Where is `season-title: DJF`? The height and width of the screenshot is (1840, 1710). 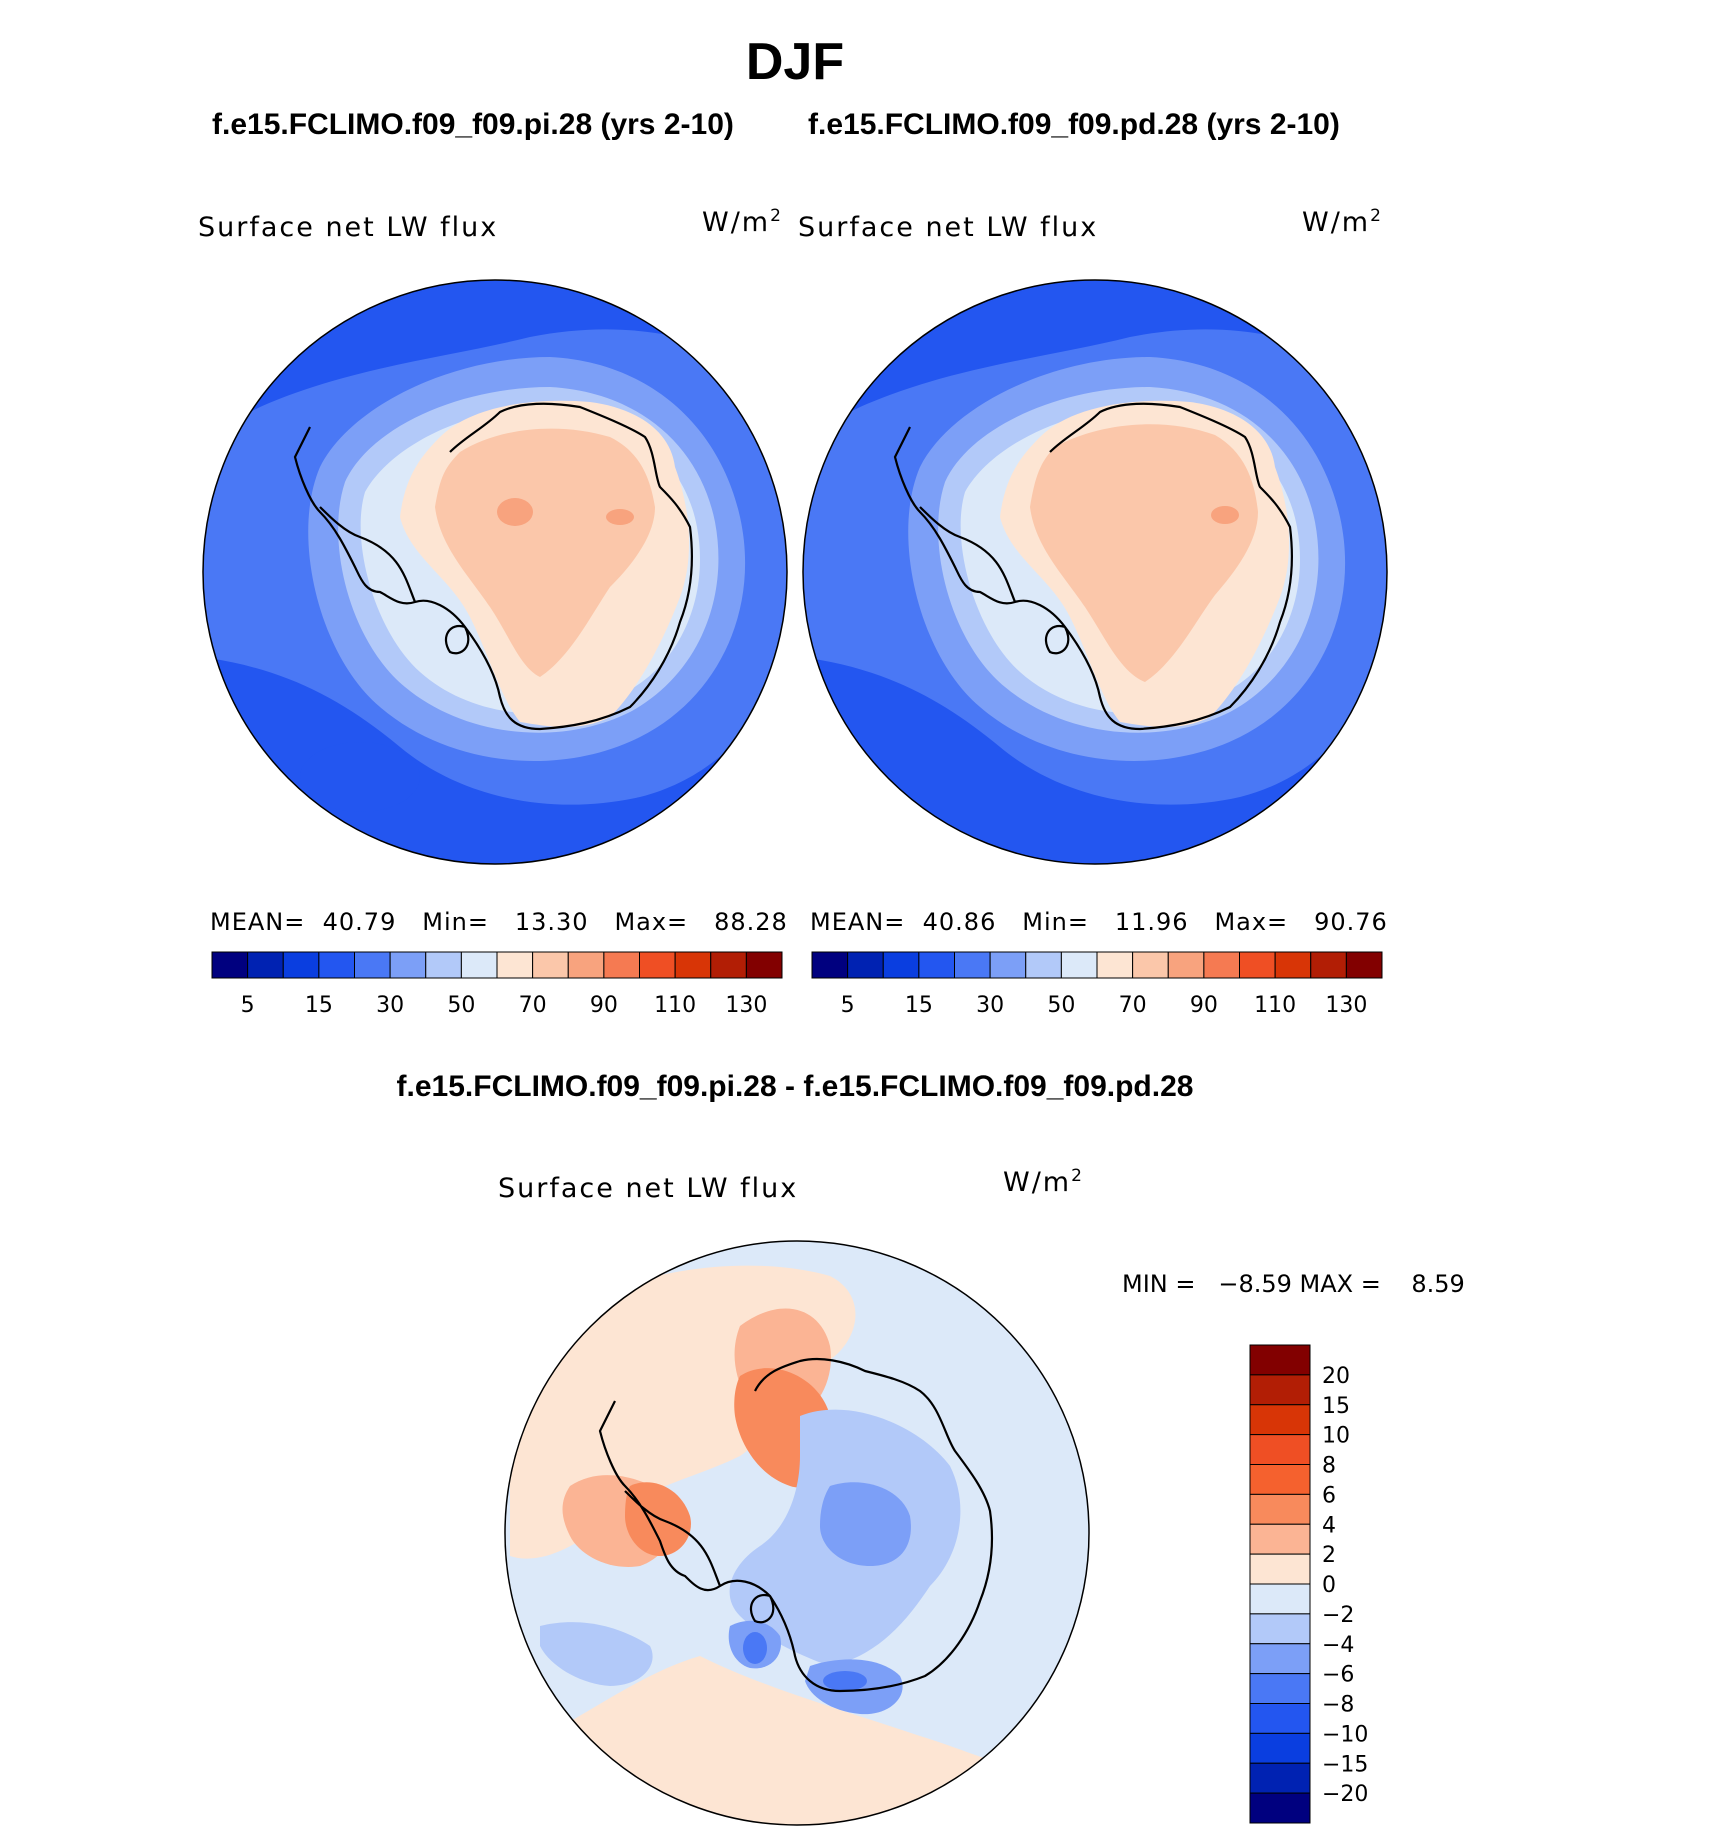 season-title: DJF is located at coordinates (795, 62).